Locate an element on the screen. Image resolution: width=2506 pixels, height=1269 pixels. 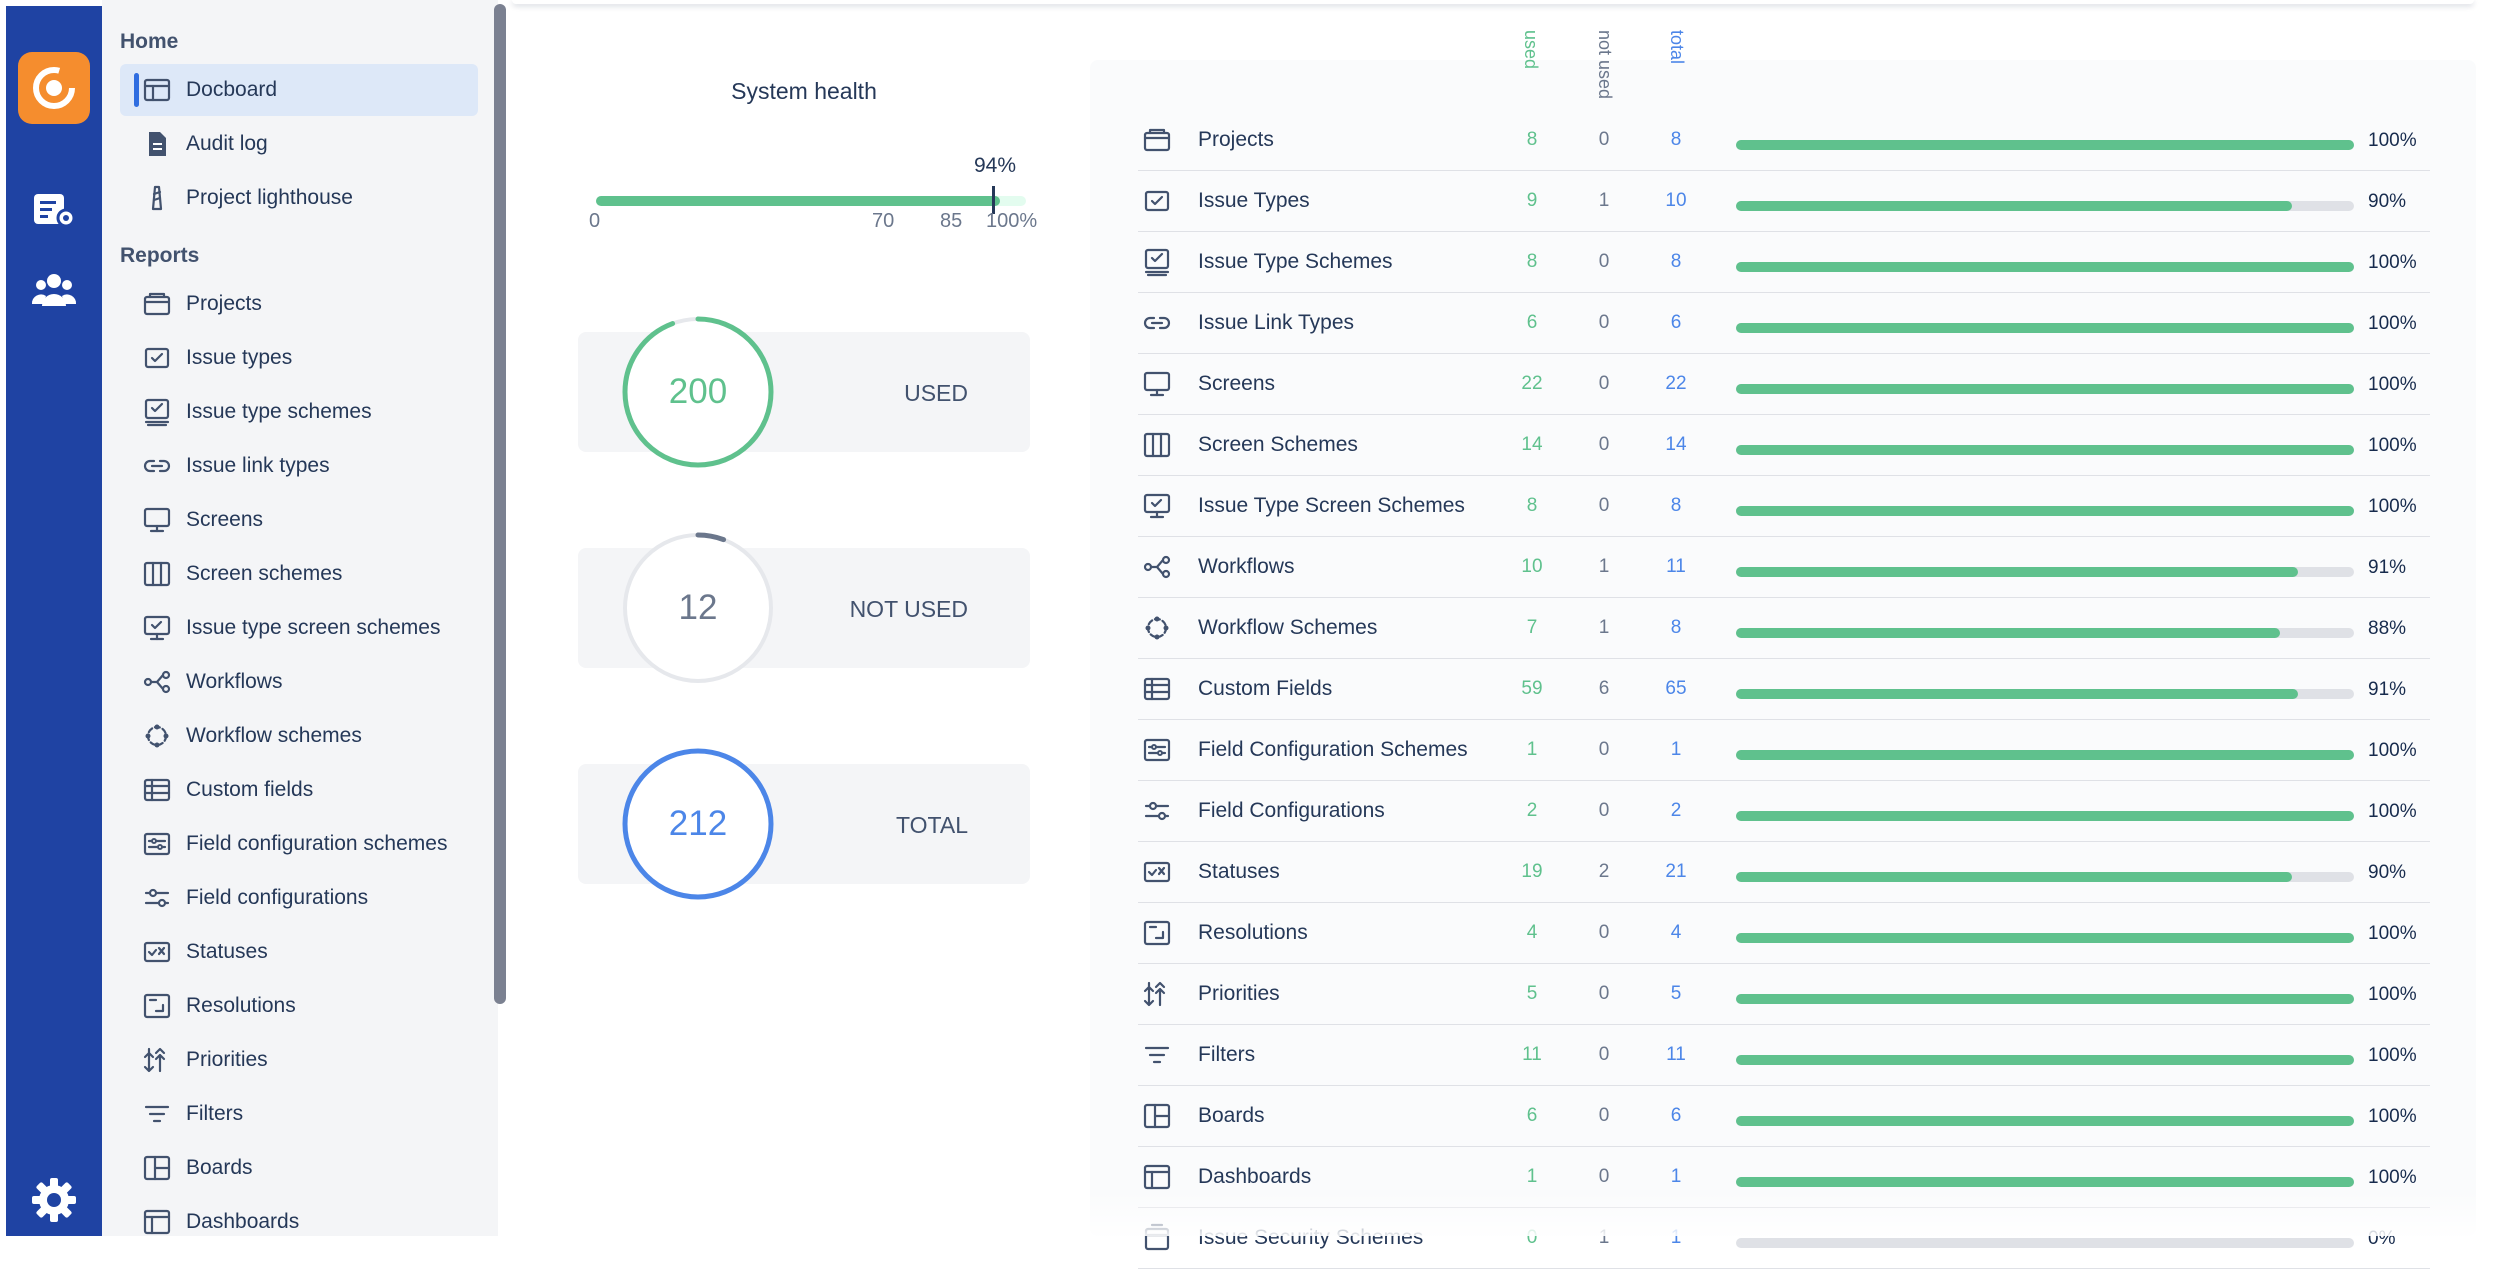
row-total-count: 2 is located at coordinates (1676, 810).